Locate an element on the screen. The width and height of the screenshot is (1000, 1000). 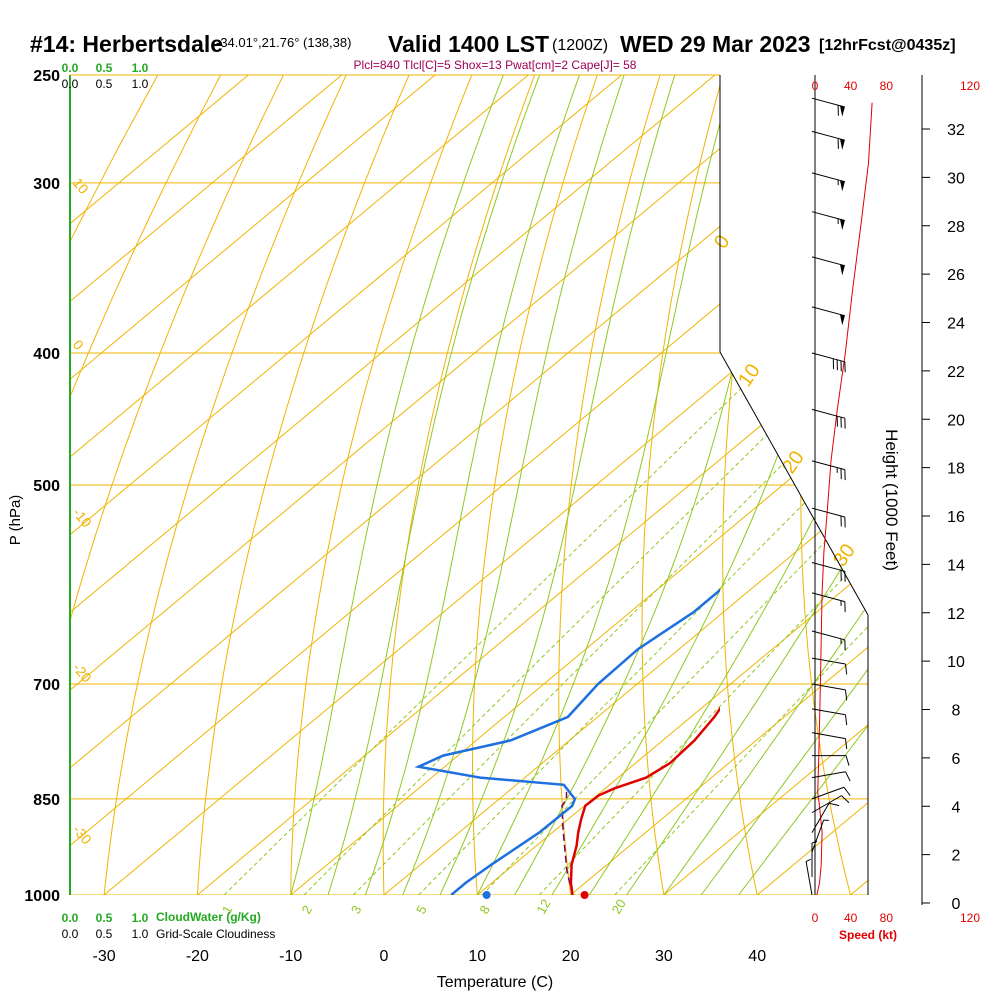
mixing-ratio-label: 3 is located at coordinates (356, 910).